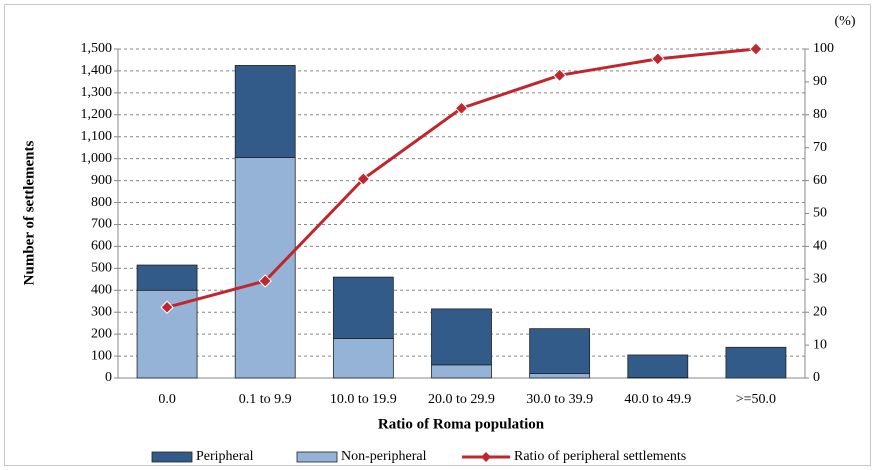 The width and height of the screenshot is (875, 470). What do you see at coordinates (820, 344) in the screenshot?
I see `y2-tick-label: 10` at bounding box center [820, 344].